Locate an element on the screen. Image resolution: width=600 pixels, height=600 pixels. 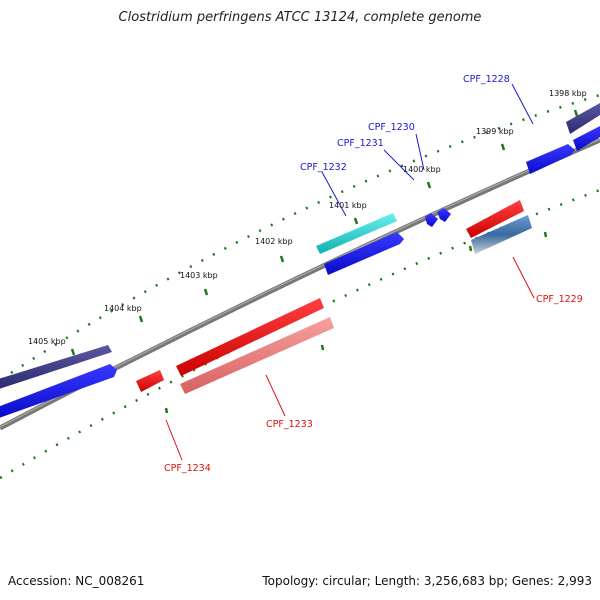
gene-label-cpf-1230: CPF_1230 is located at coordinates (391, 127).